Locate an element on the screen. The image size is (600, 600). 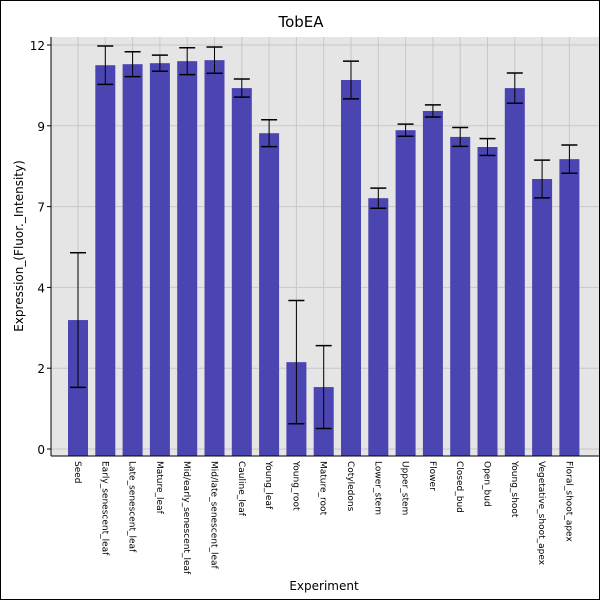
x-tick-label: Late_senescent_leaf is located at coordinates (132, 507).